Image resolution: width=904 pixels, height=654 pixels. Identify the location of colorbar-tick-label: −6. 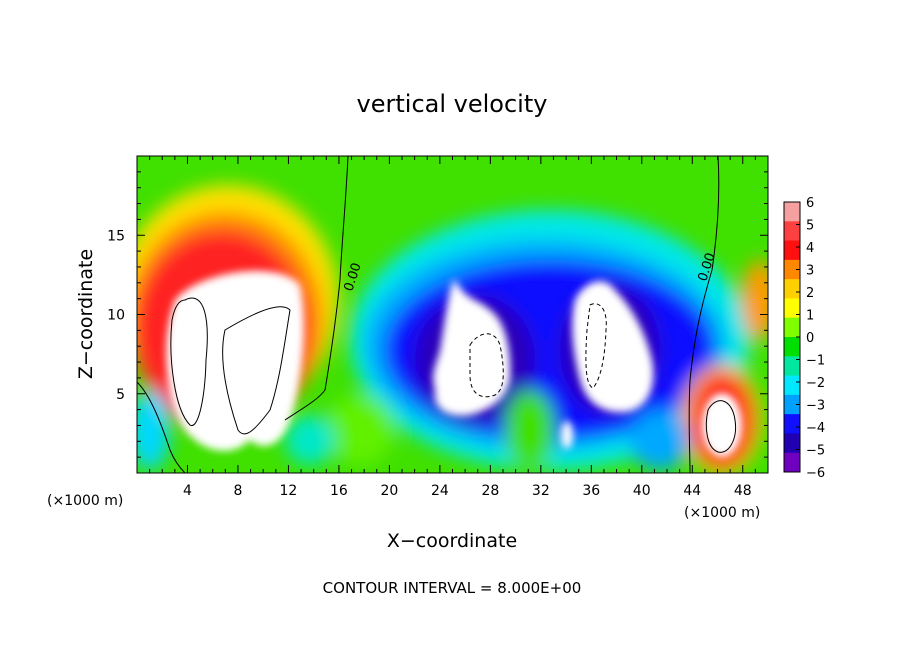
(815, 473).